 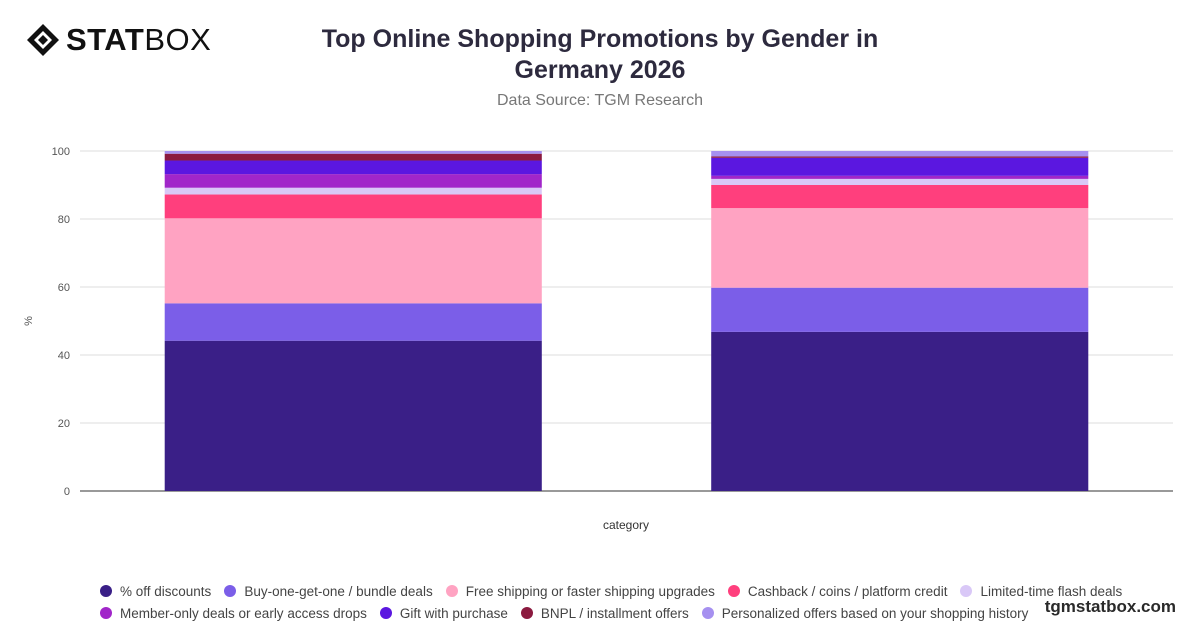 What do you see at coordinates (61, 152) in the screenshot?
I see `y-tick-label: 100` at bounding box center [61, 152].